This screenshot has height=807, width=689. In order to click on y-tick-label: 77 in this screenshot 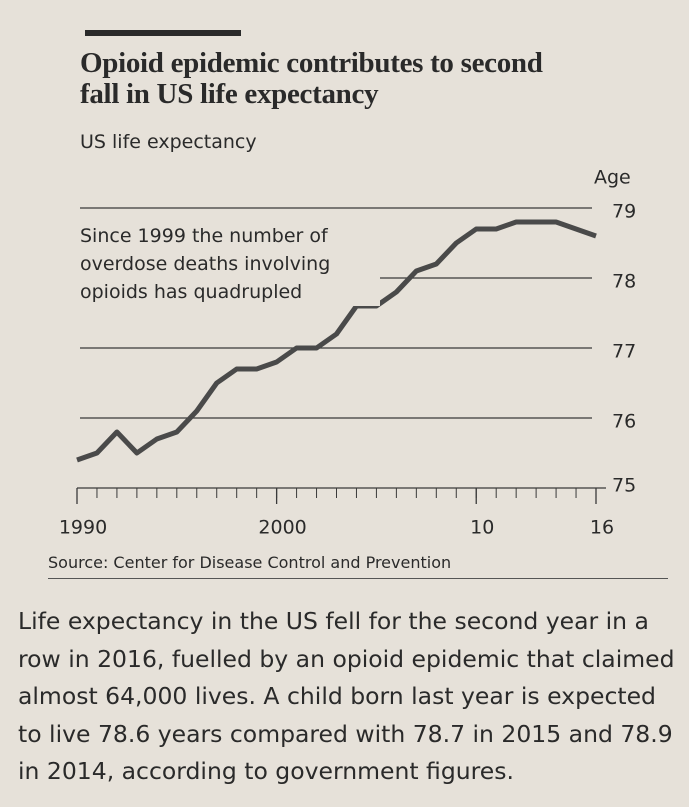, I will do `click(624, 352)`.